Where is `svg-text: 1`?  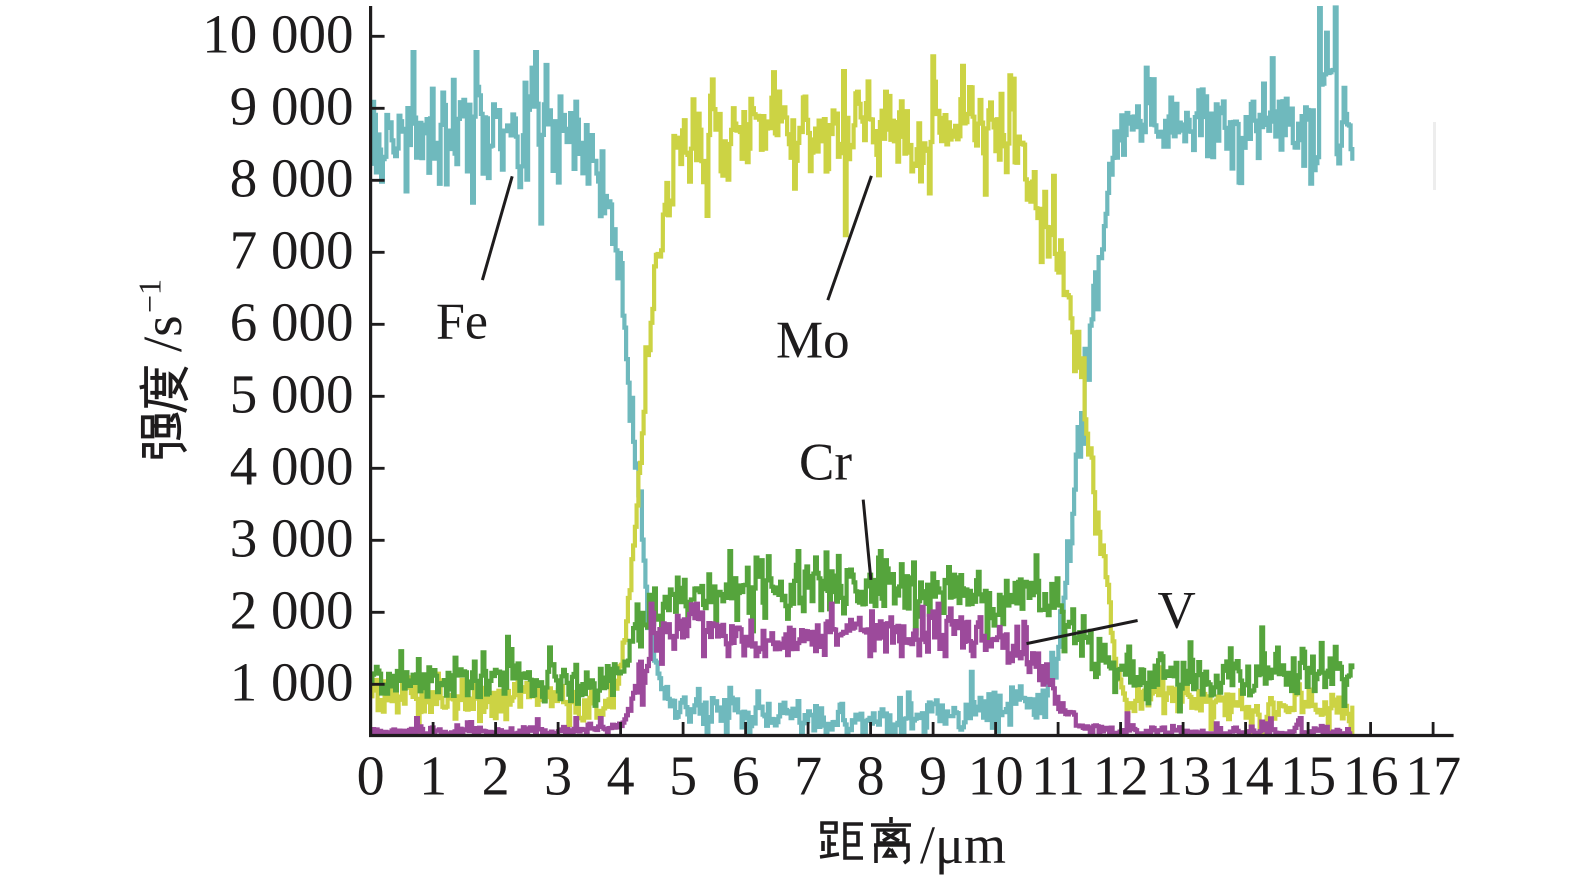
svg-text: 1 is located at coordinates (433, 777).